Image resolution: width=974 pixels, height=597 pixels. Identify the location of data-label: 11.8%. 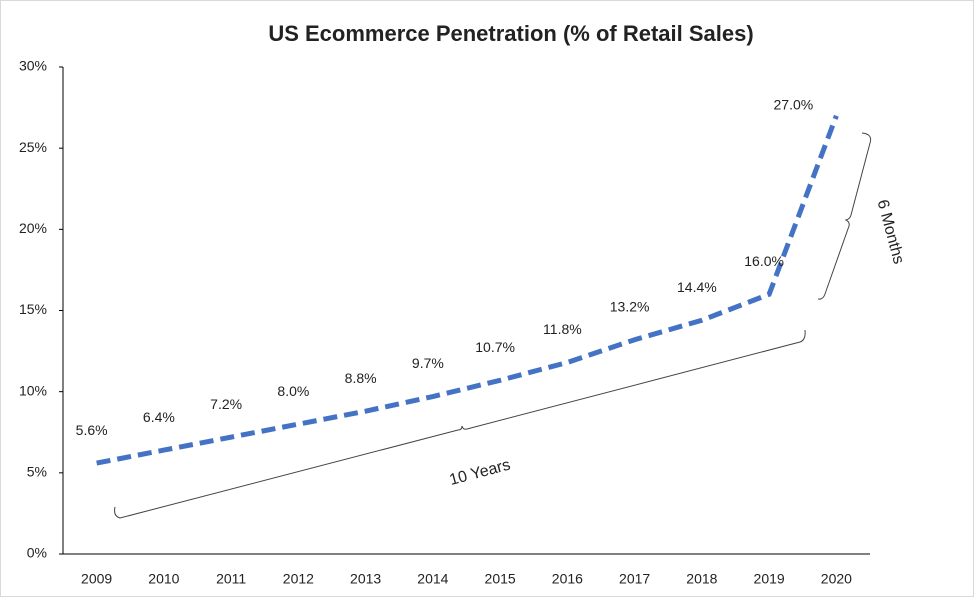
(562, 329).